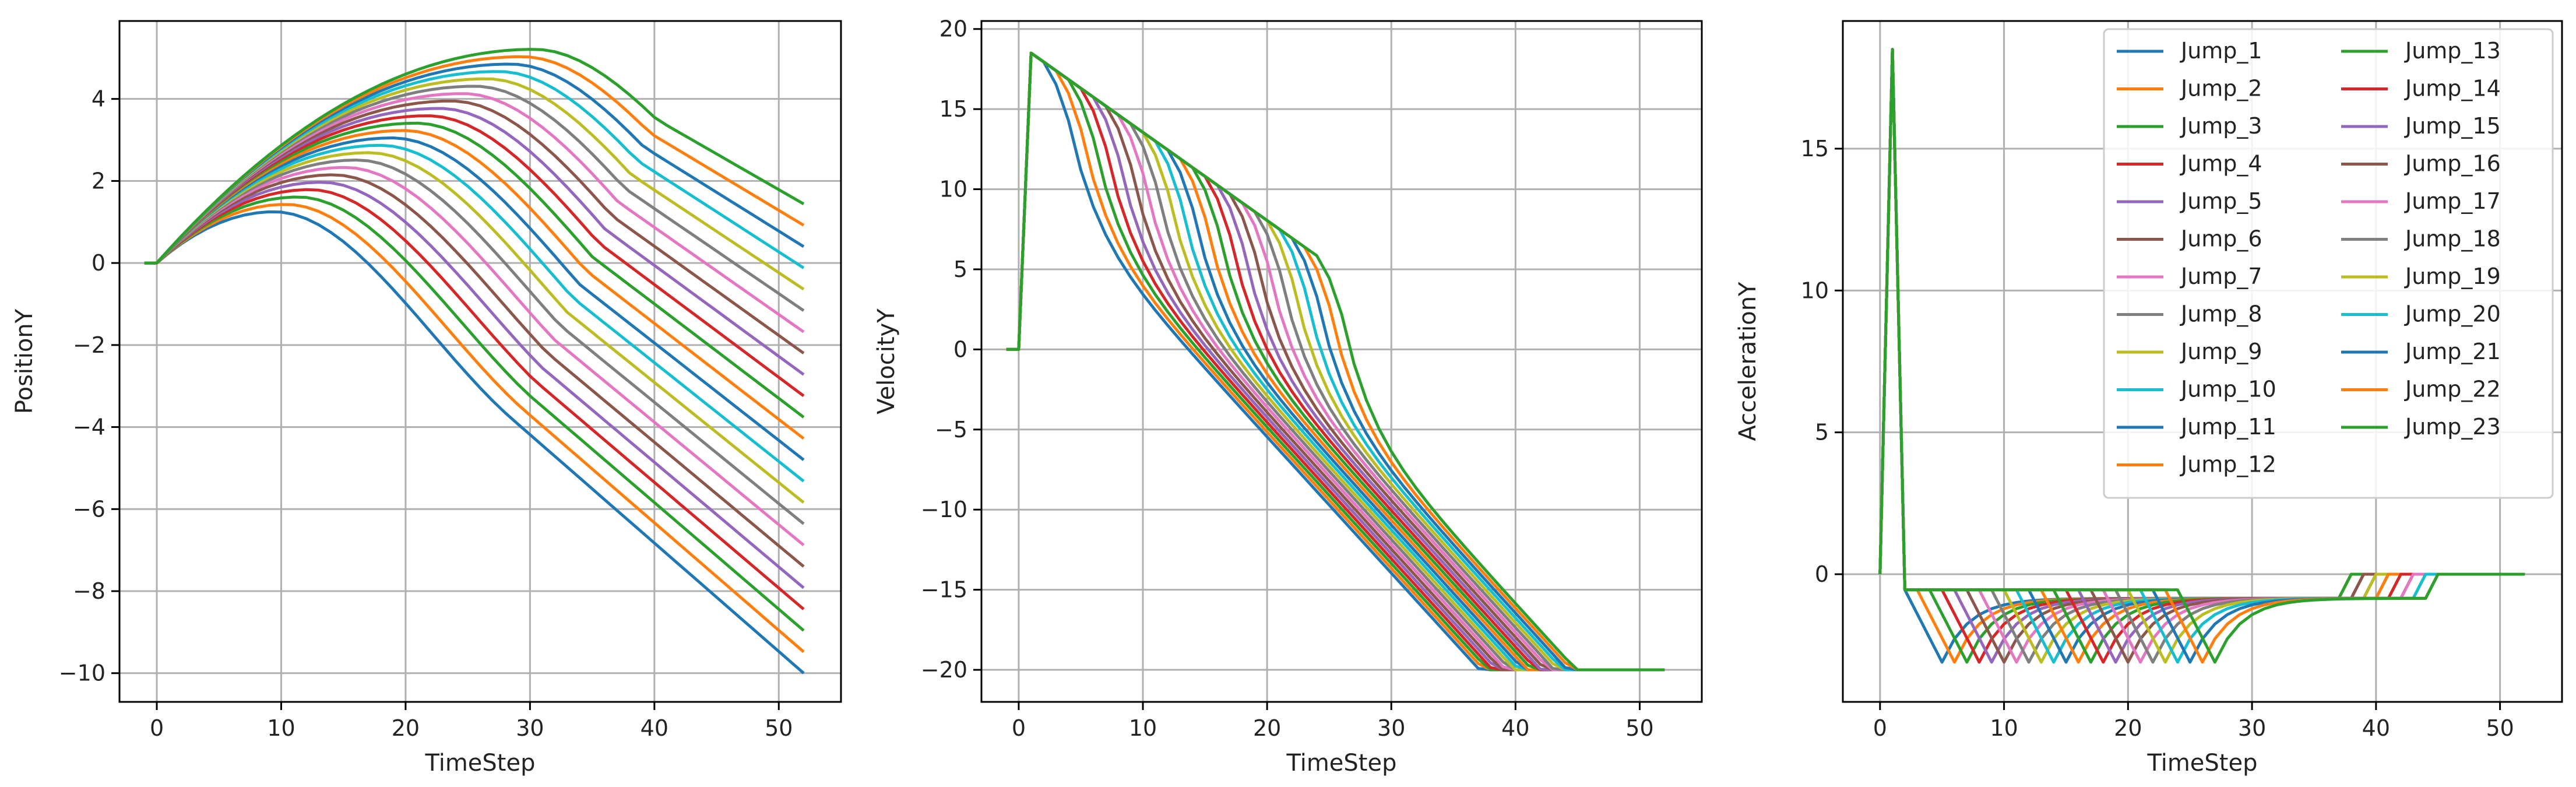  What do you see at coordinates (89, 345) in the screenshot?
I see `y-tick-label: −2` at bounding box center [89, 345].